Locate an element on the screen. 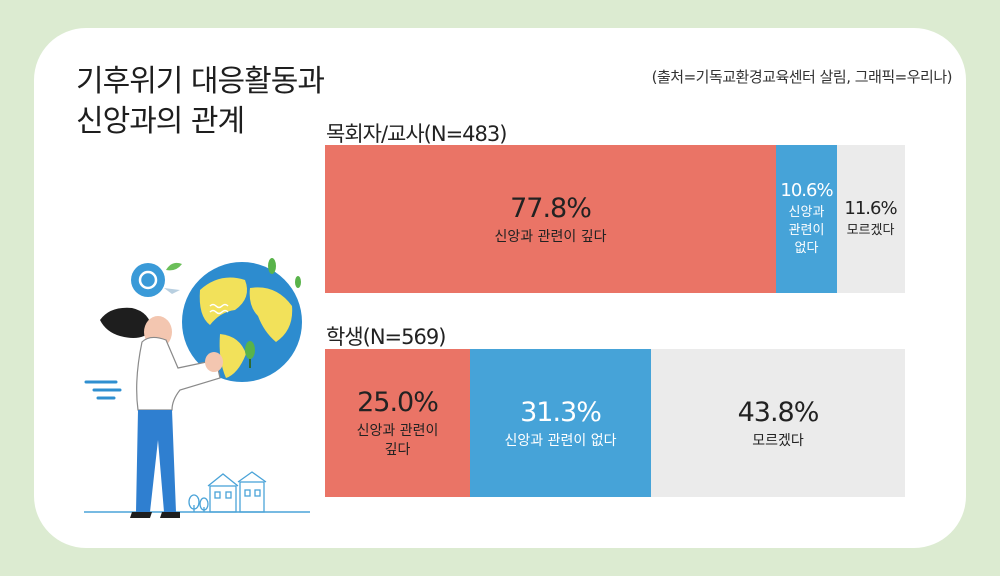 This screenshot has height=576, width=1000. globe-icon is located at coordinates (242, 320).